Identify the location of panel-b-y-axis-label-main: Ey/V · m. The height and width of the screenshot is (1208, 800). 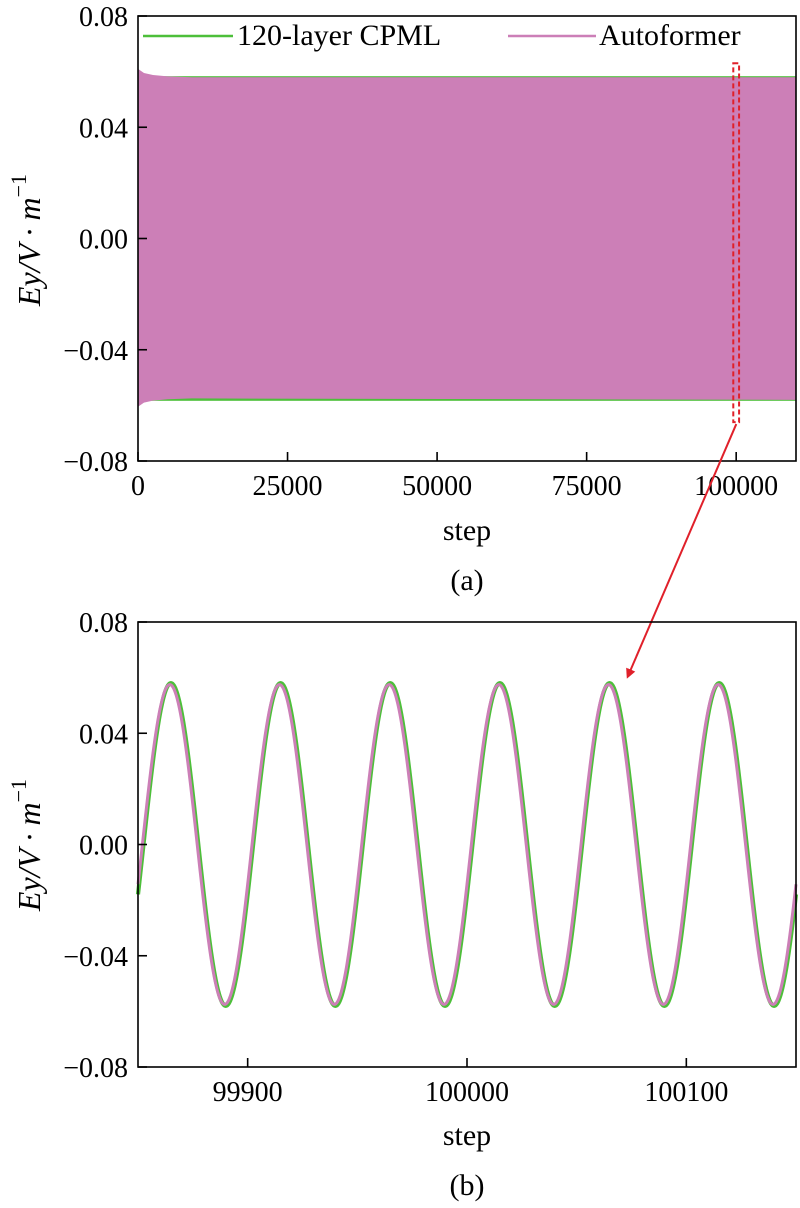
(29, 857).